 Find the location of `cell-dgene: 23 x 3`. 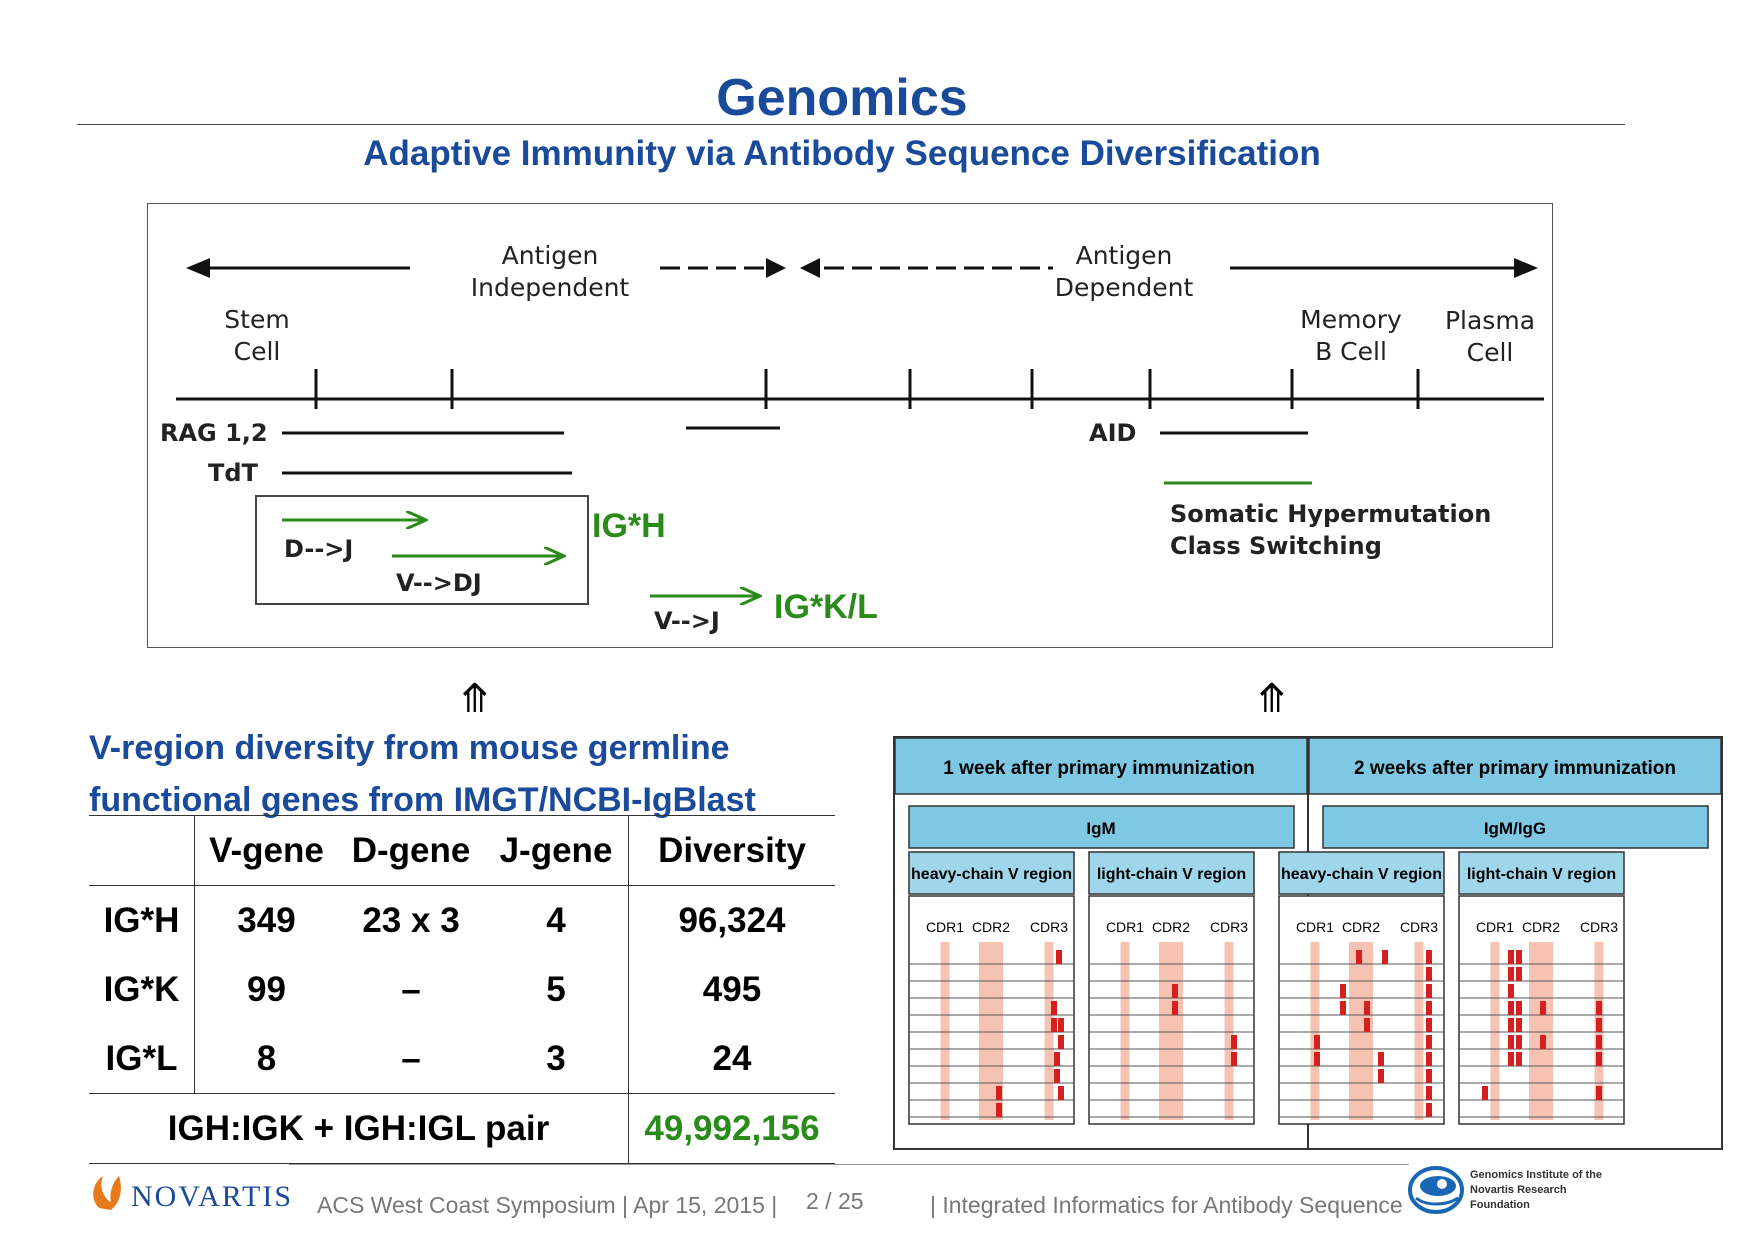

cell-dgene: 23 x 3 is located at coordinates (411, 920).